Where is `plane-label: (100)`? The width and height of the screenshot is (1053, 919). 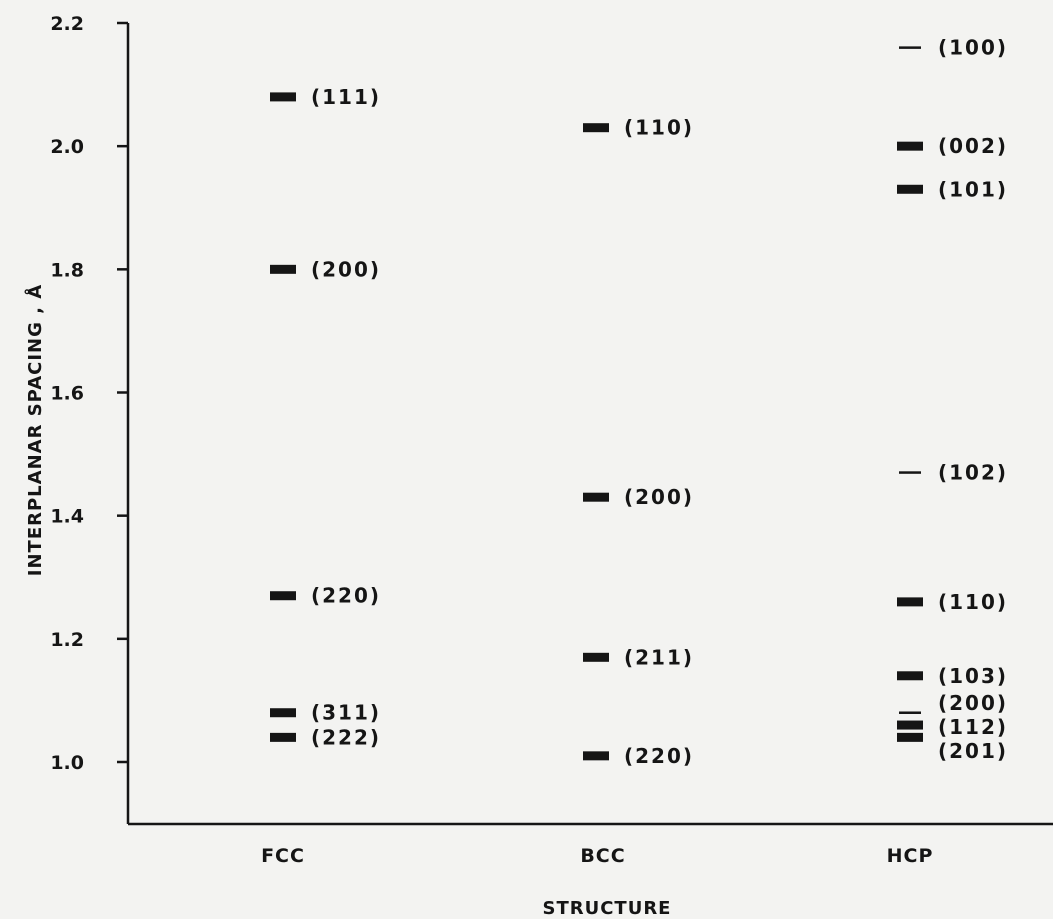
plane-label: (100) is located at coordinates (973, 48).